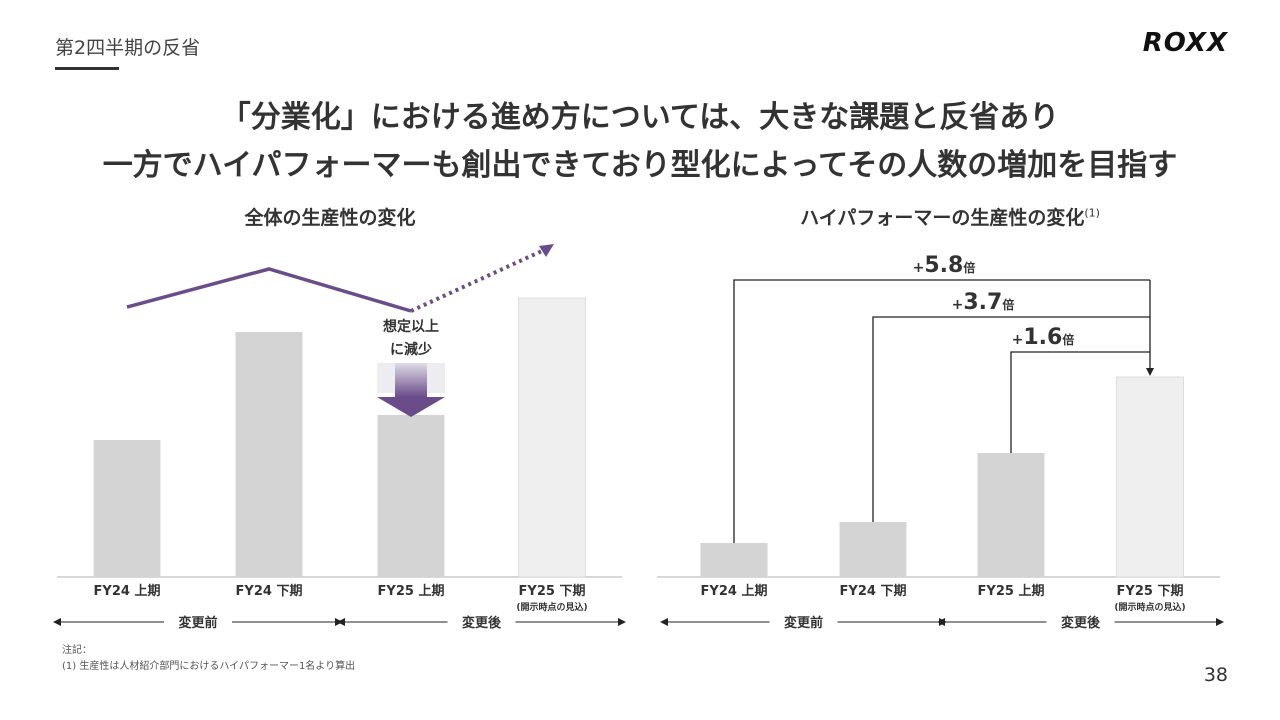 The image size is (1280, 720). What do you see at coordinates (1150, 591) in the screenshot?
I see `right-chart-category-label-3: FY25 下期` at bounding box center [1150, 591].